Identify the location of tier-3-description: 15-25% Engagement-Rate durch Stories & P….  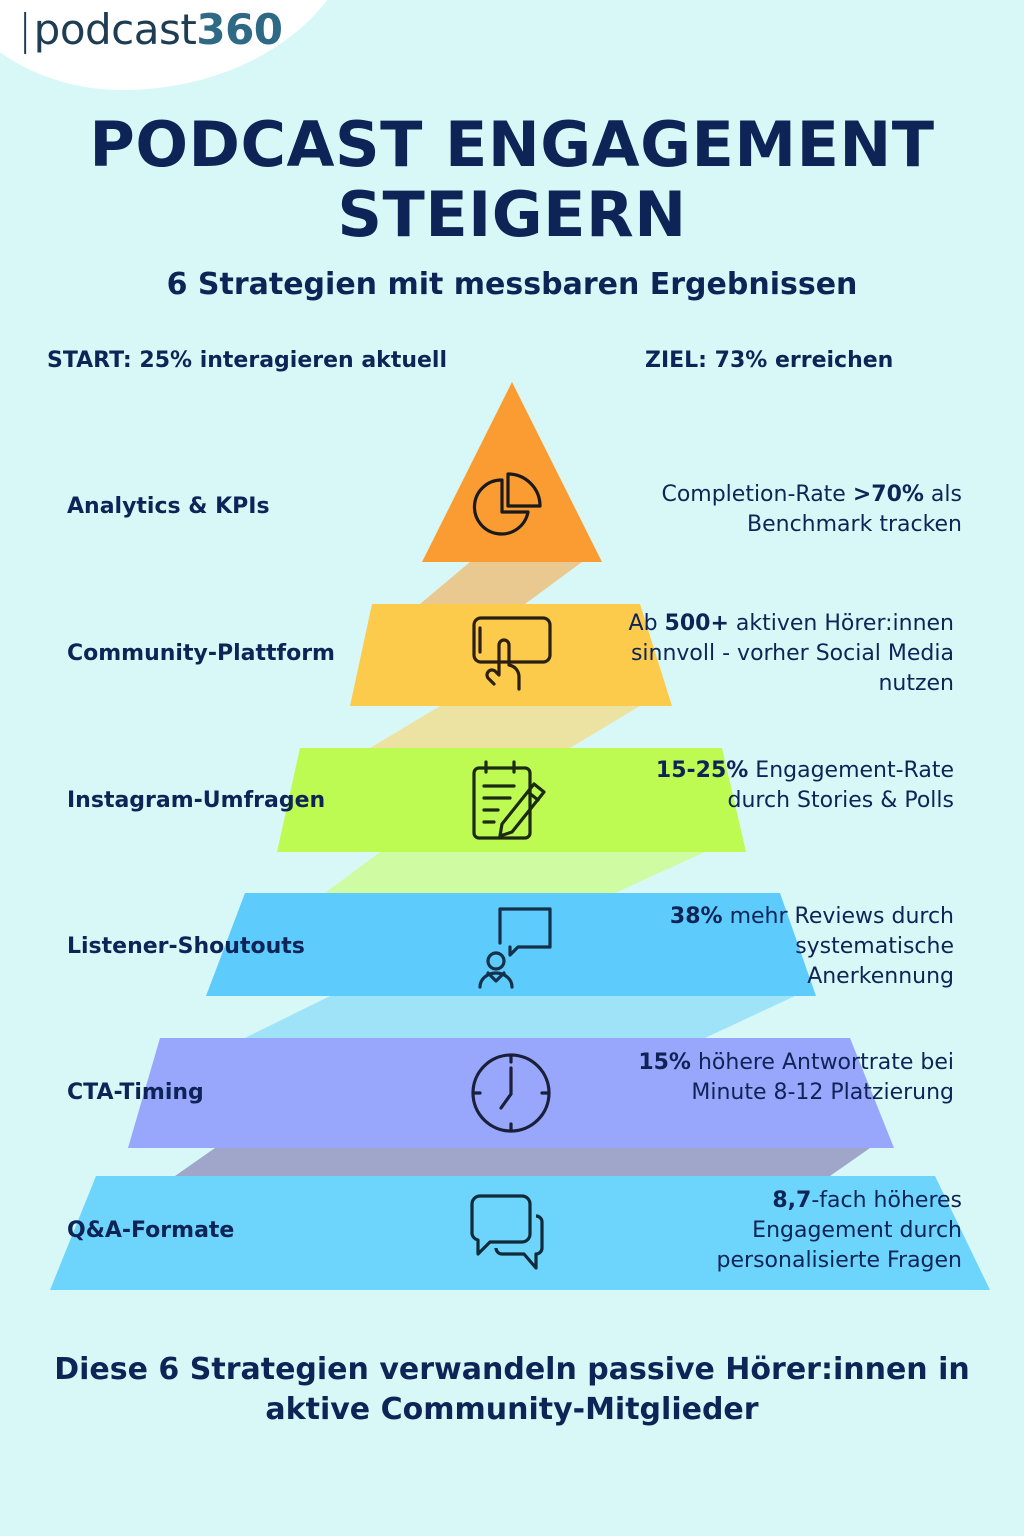
(804, 786).